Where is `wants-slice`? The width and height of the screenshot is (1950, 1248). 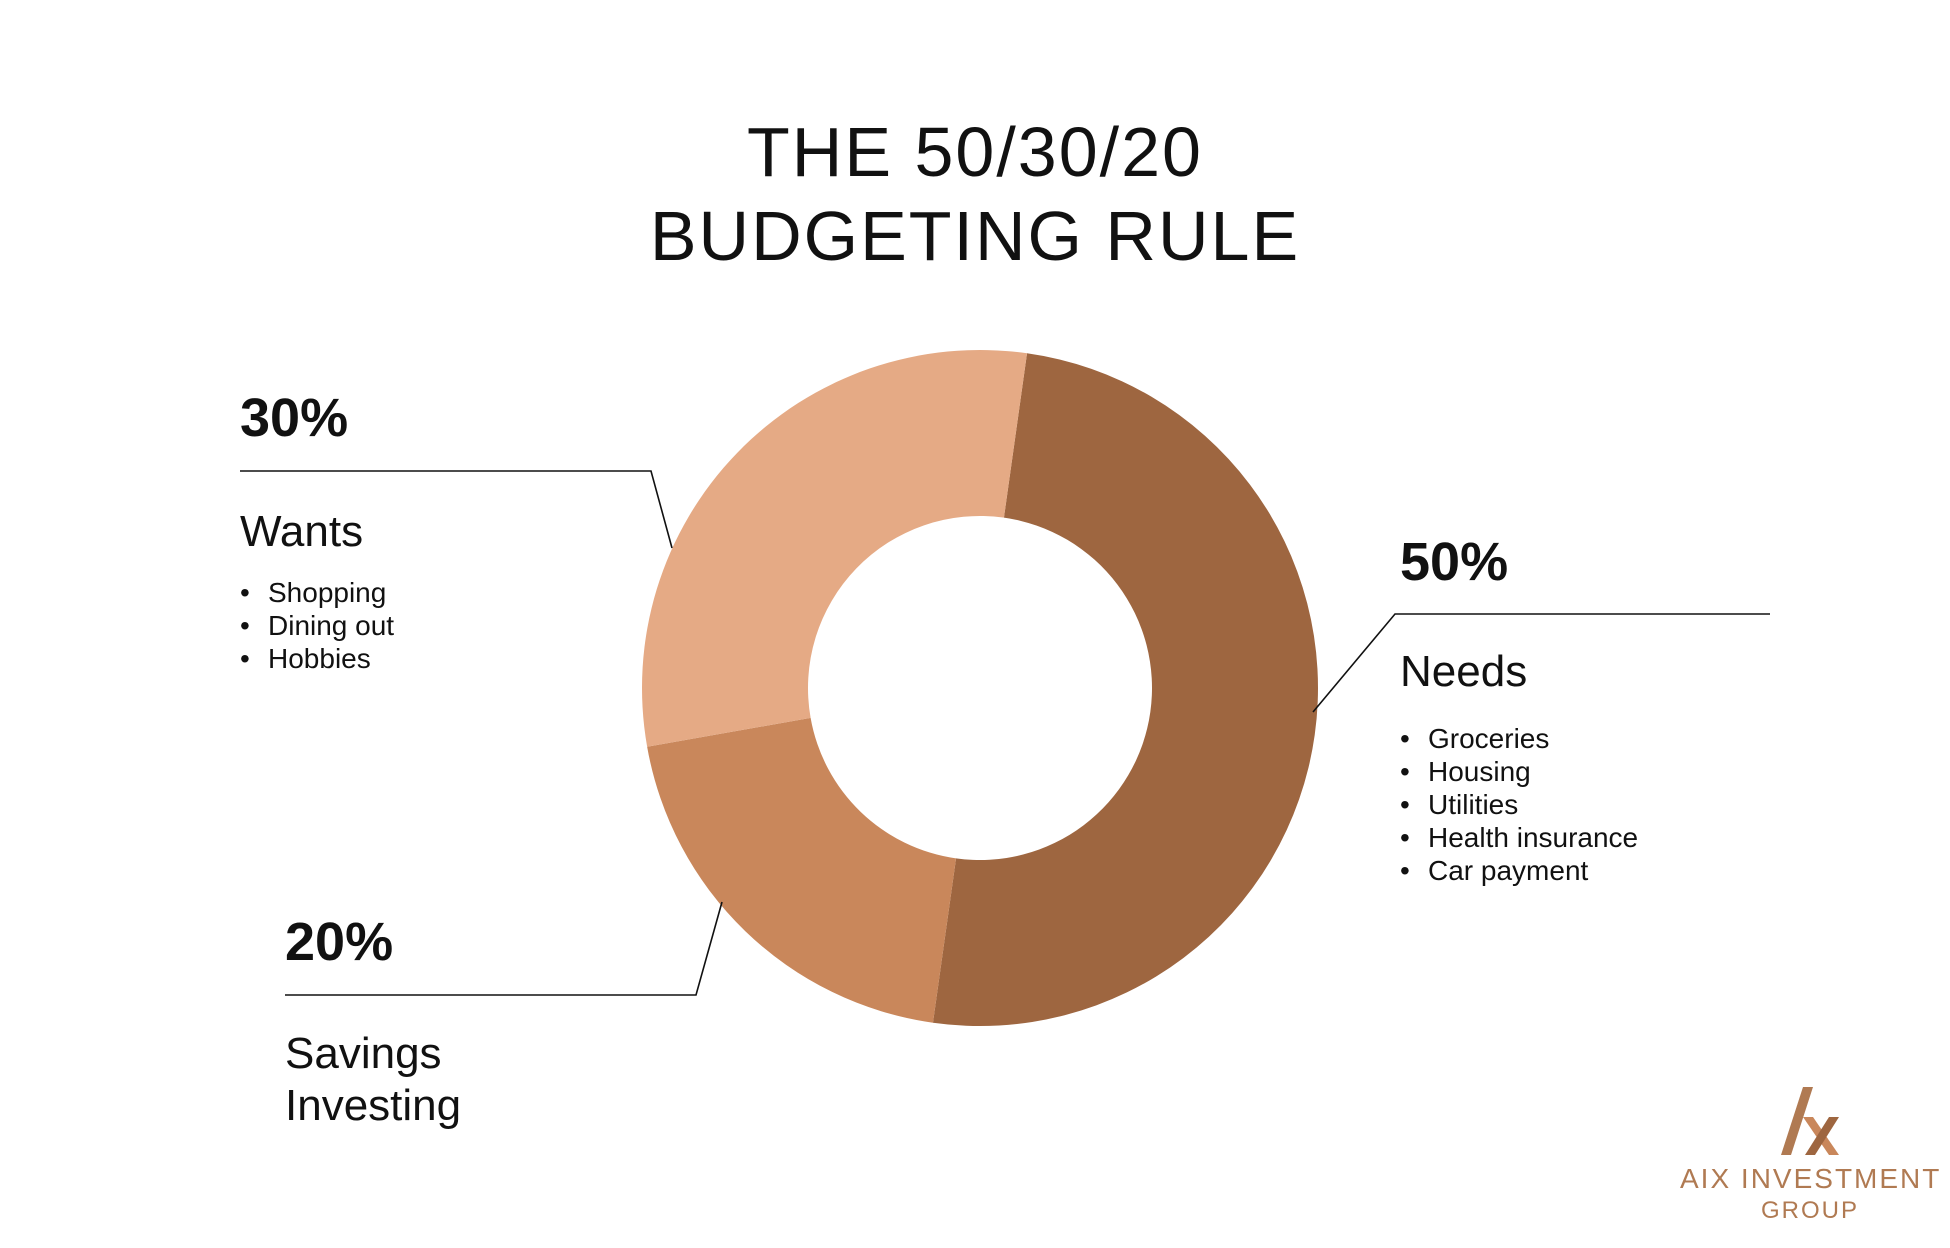
wants-slice is located at coordinates (835, 548).